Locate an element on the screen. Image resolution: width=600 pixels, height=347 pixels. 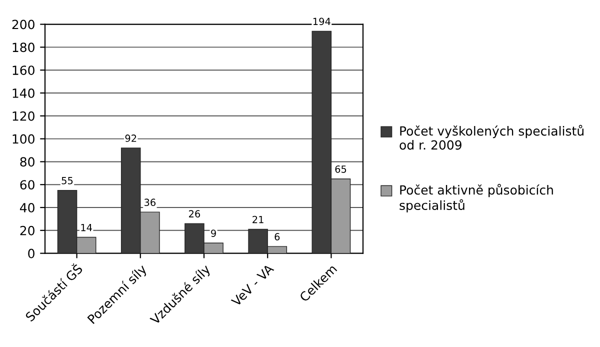
y-tick-label: 140 is located at coordinates (23, 93).